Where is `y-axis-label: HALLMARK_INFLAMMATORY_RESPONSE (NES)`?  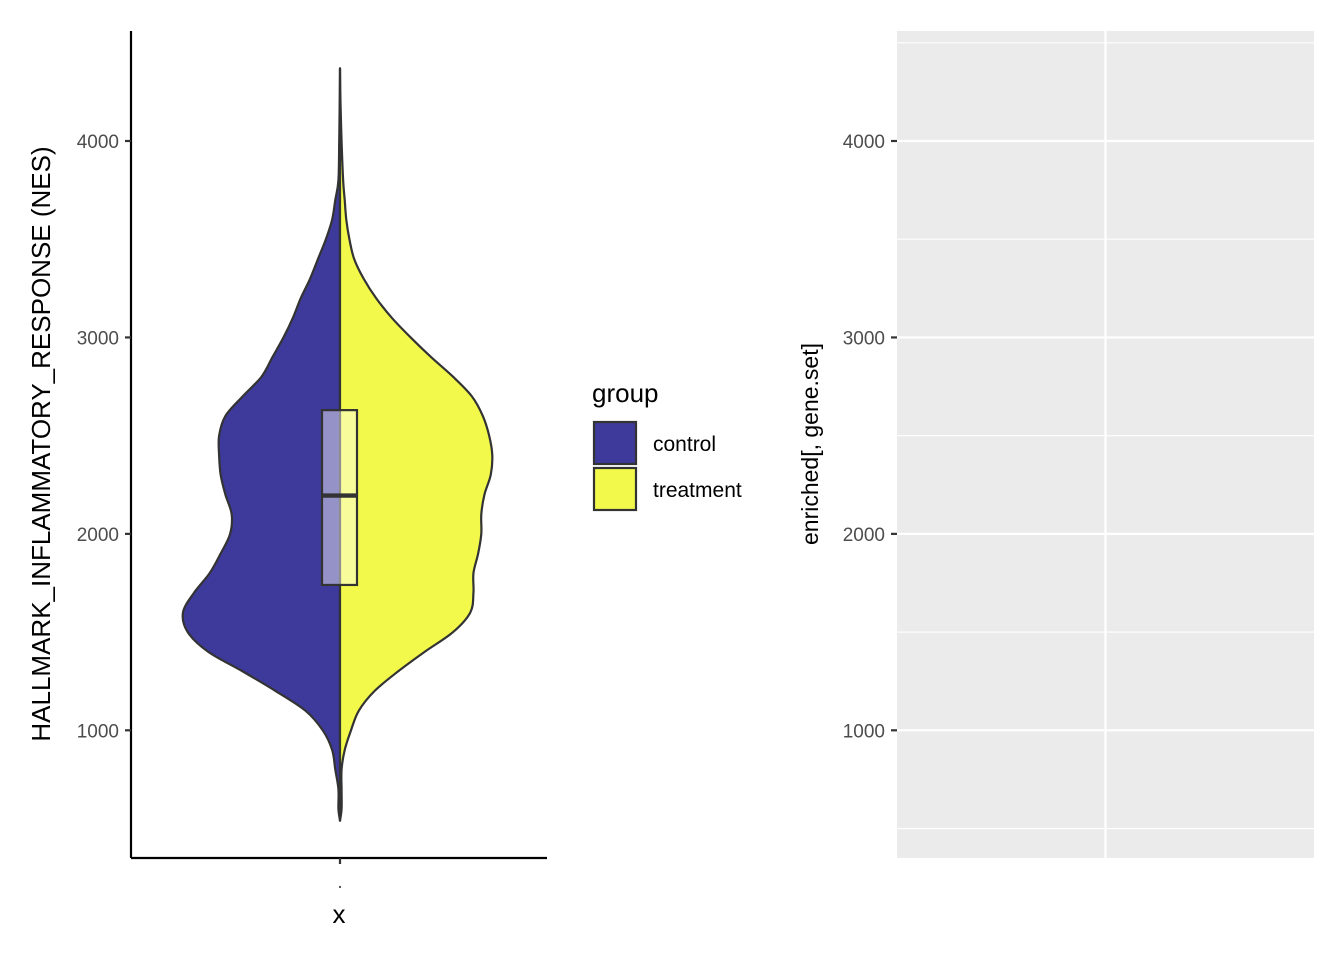 y-axis-label: HALLMARK_INFLAMMATORY_RESPONSE (NES) is located at coordinates (41, 443).